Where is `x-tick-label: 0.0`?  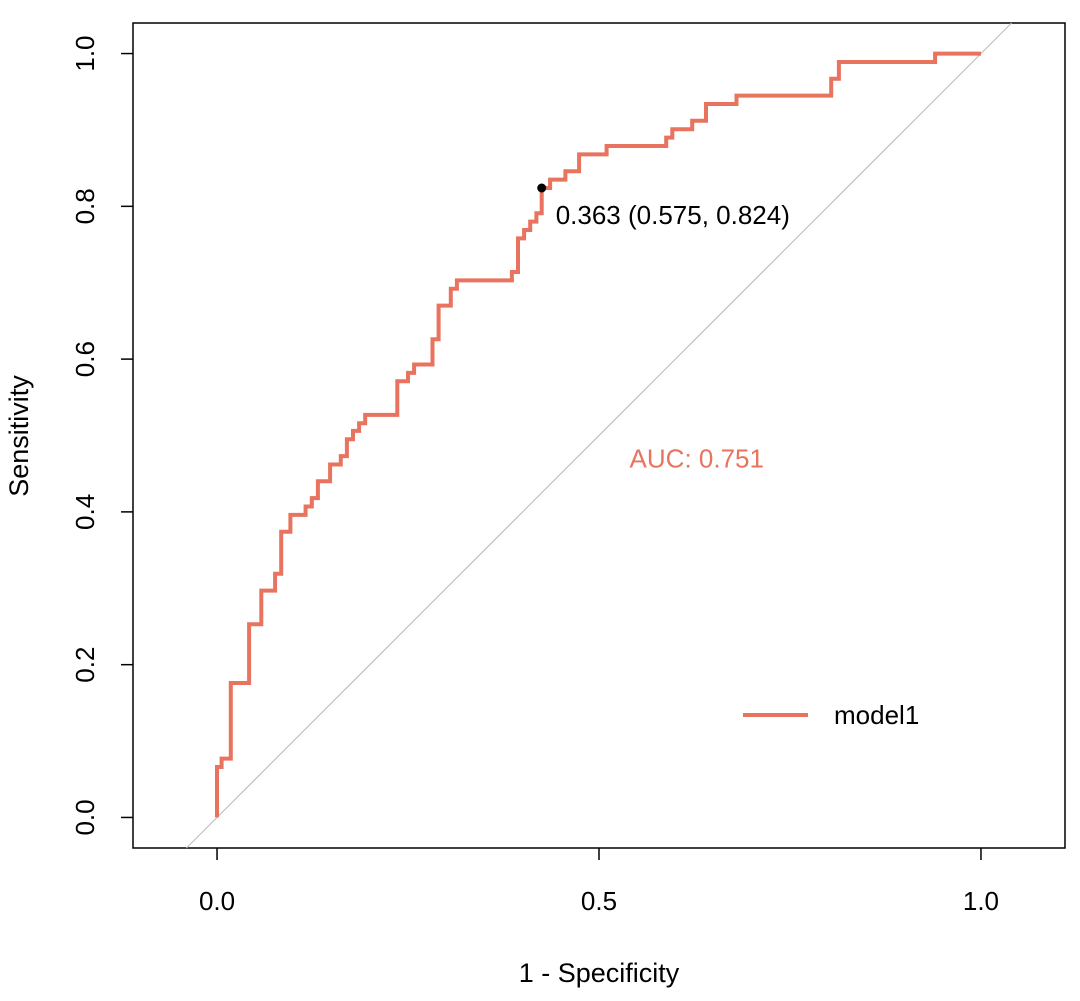 x-tick-label: 0.0 is located at coordinates (217, 901).